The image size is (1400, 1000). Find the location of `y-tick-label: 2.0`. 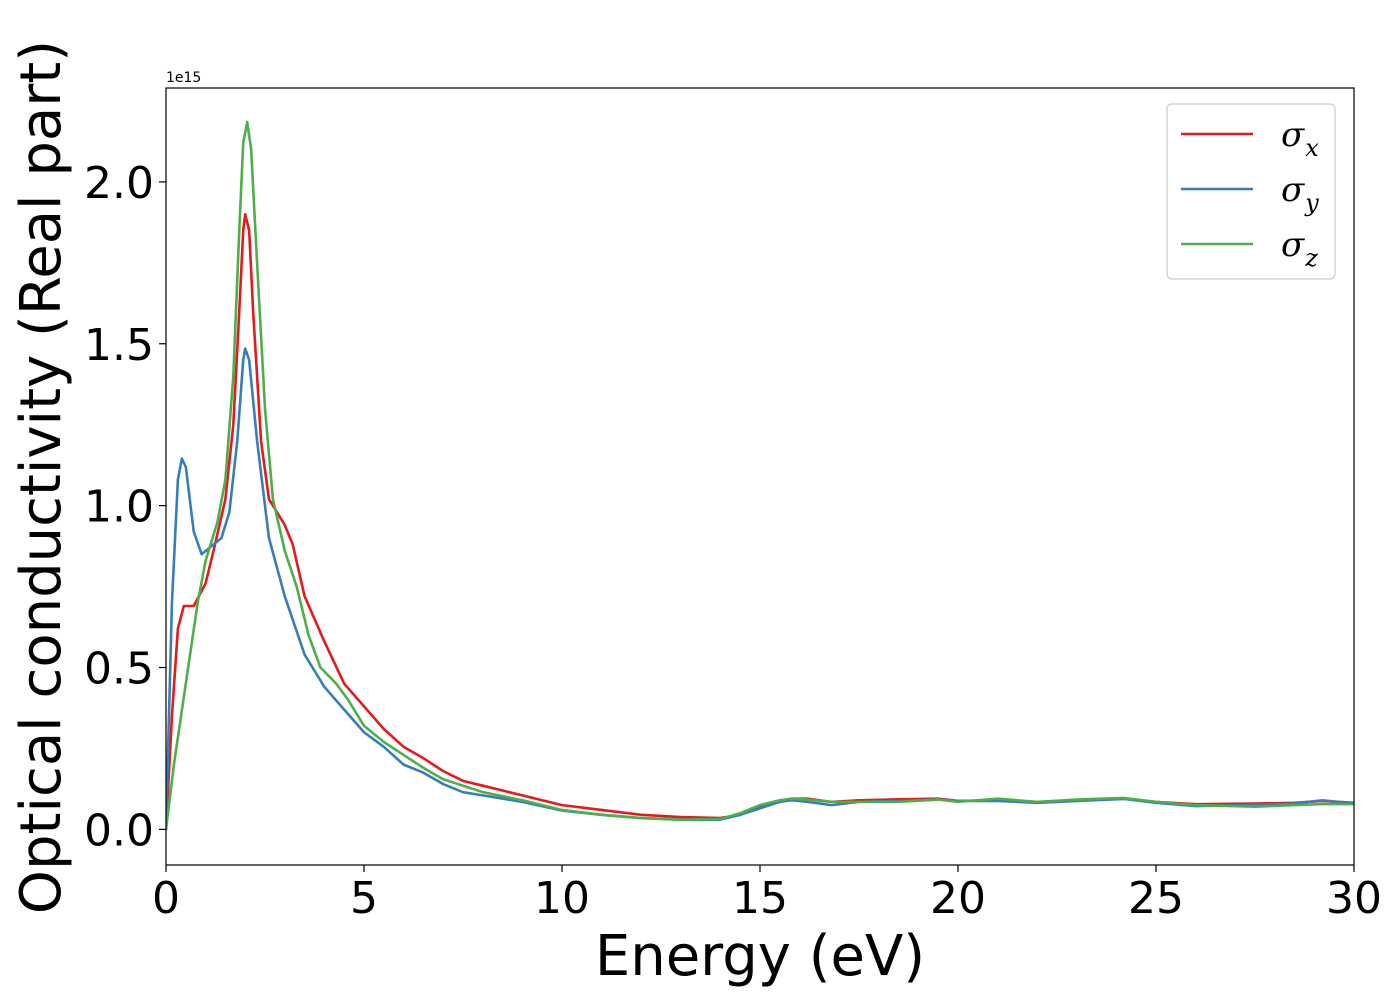

y-tick-label: 2.0 is located at coordinates (119, 183).